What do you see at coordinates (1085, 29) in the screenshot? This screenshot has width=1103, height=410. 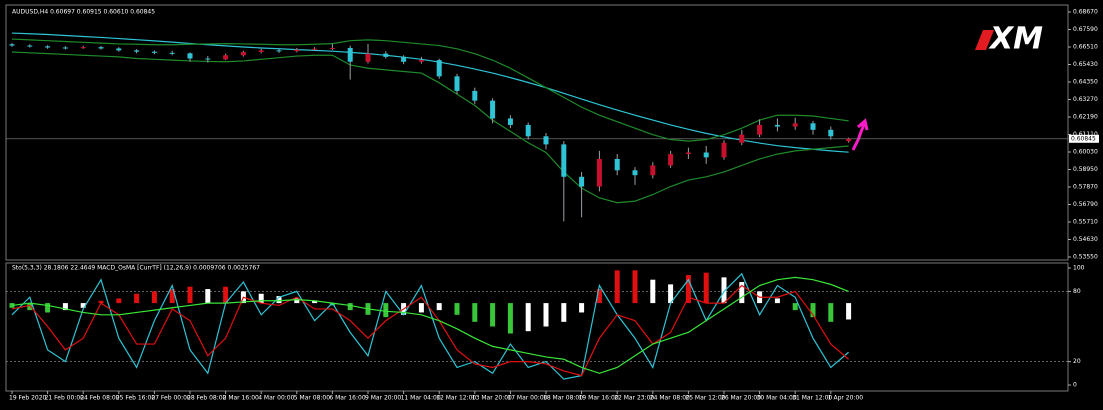 I see `y-tick-label: 0.67590` at bounding box center [1085, 29].